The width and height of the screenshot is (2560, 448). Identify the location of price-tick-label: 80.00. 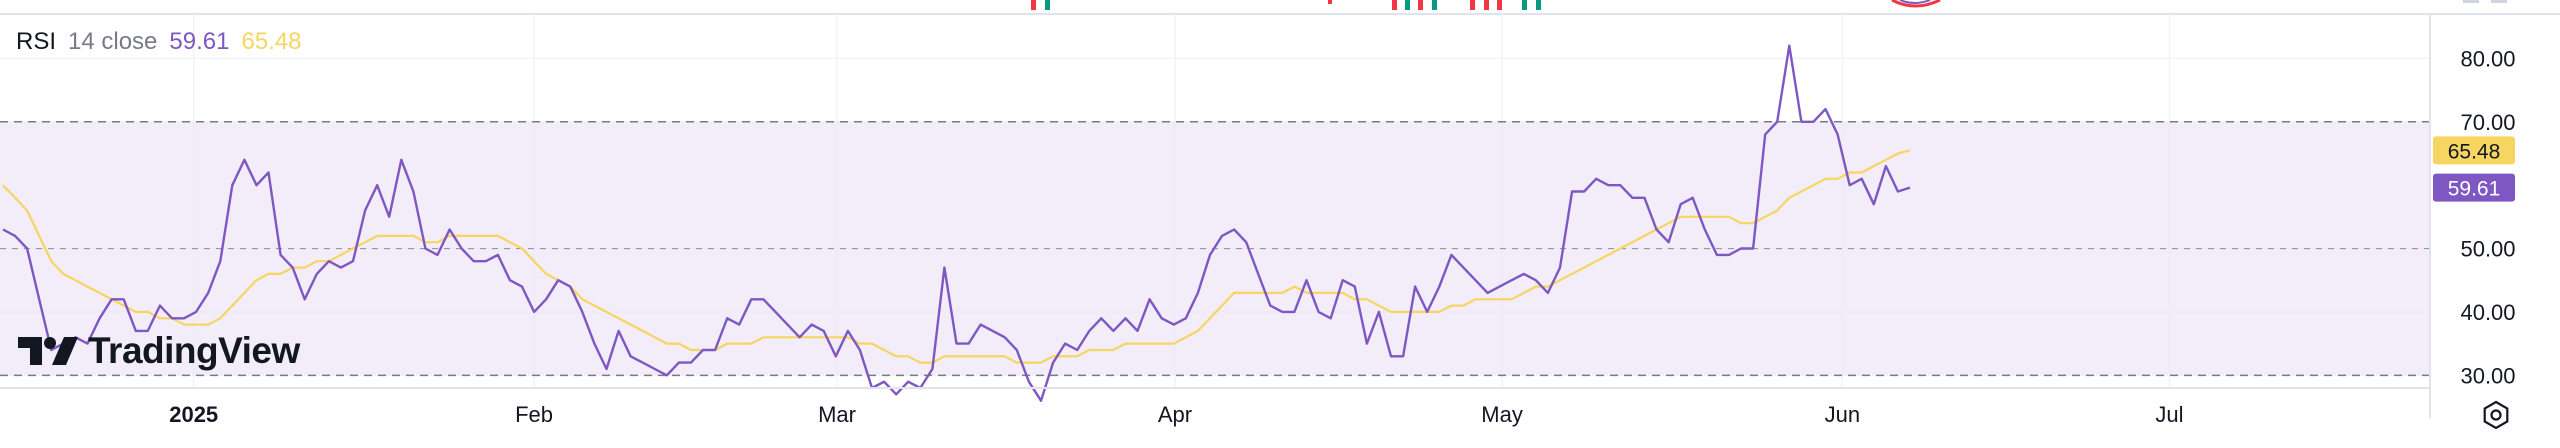
(2487, 58).